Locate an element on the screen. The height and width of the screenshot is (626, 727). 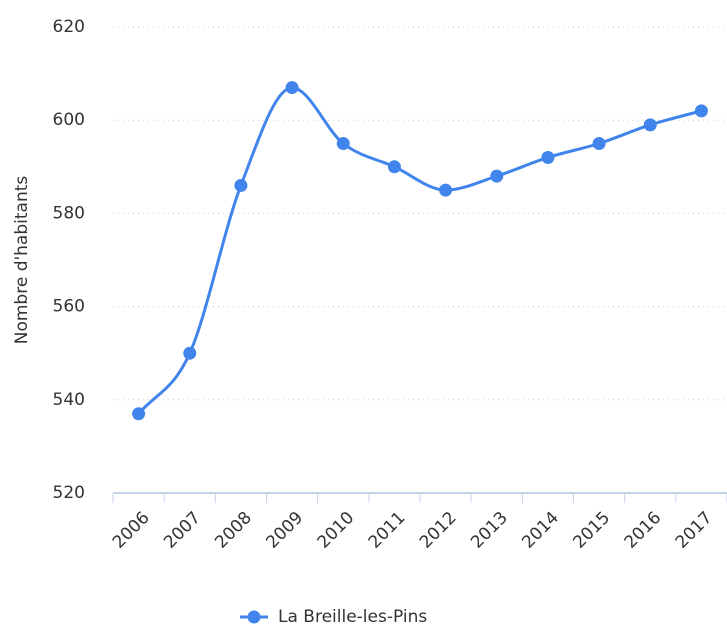
y-tick-label: 580 is located at coordinates (69, 213).